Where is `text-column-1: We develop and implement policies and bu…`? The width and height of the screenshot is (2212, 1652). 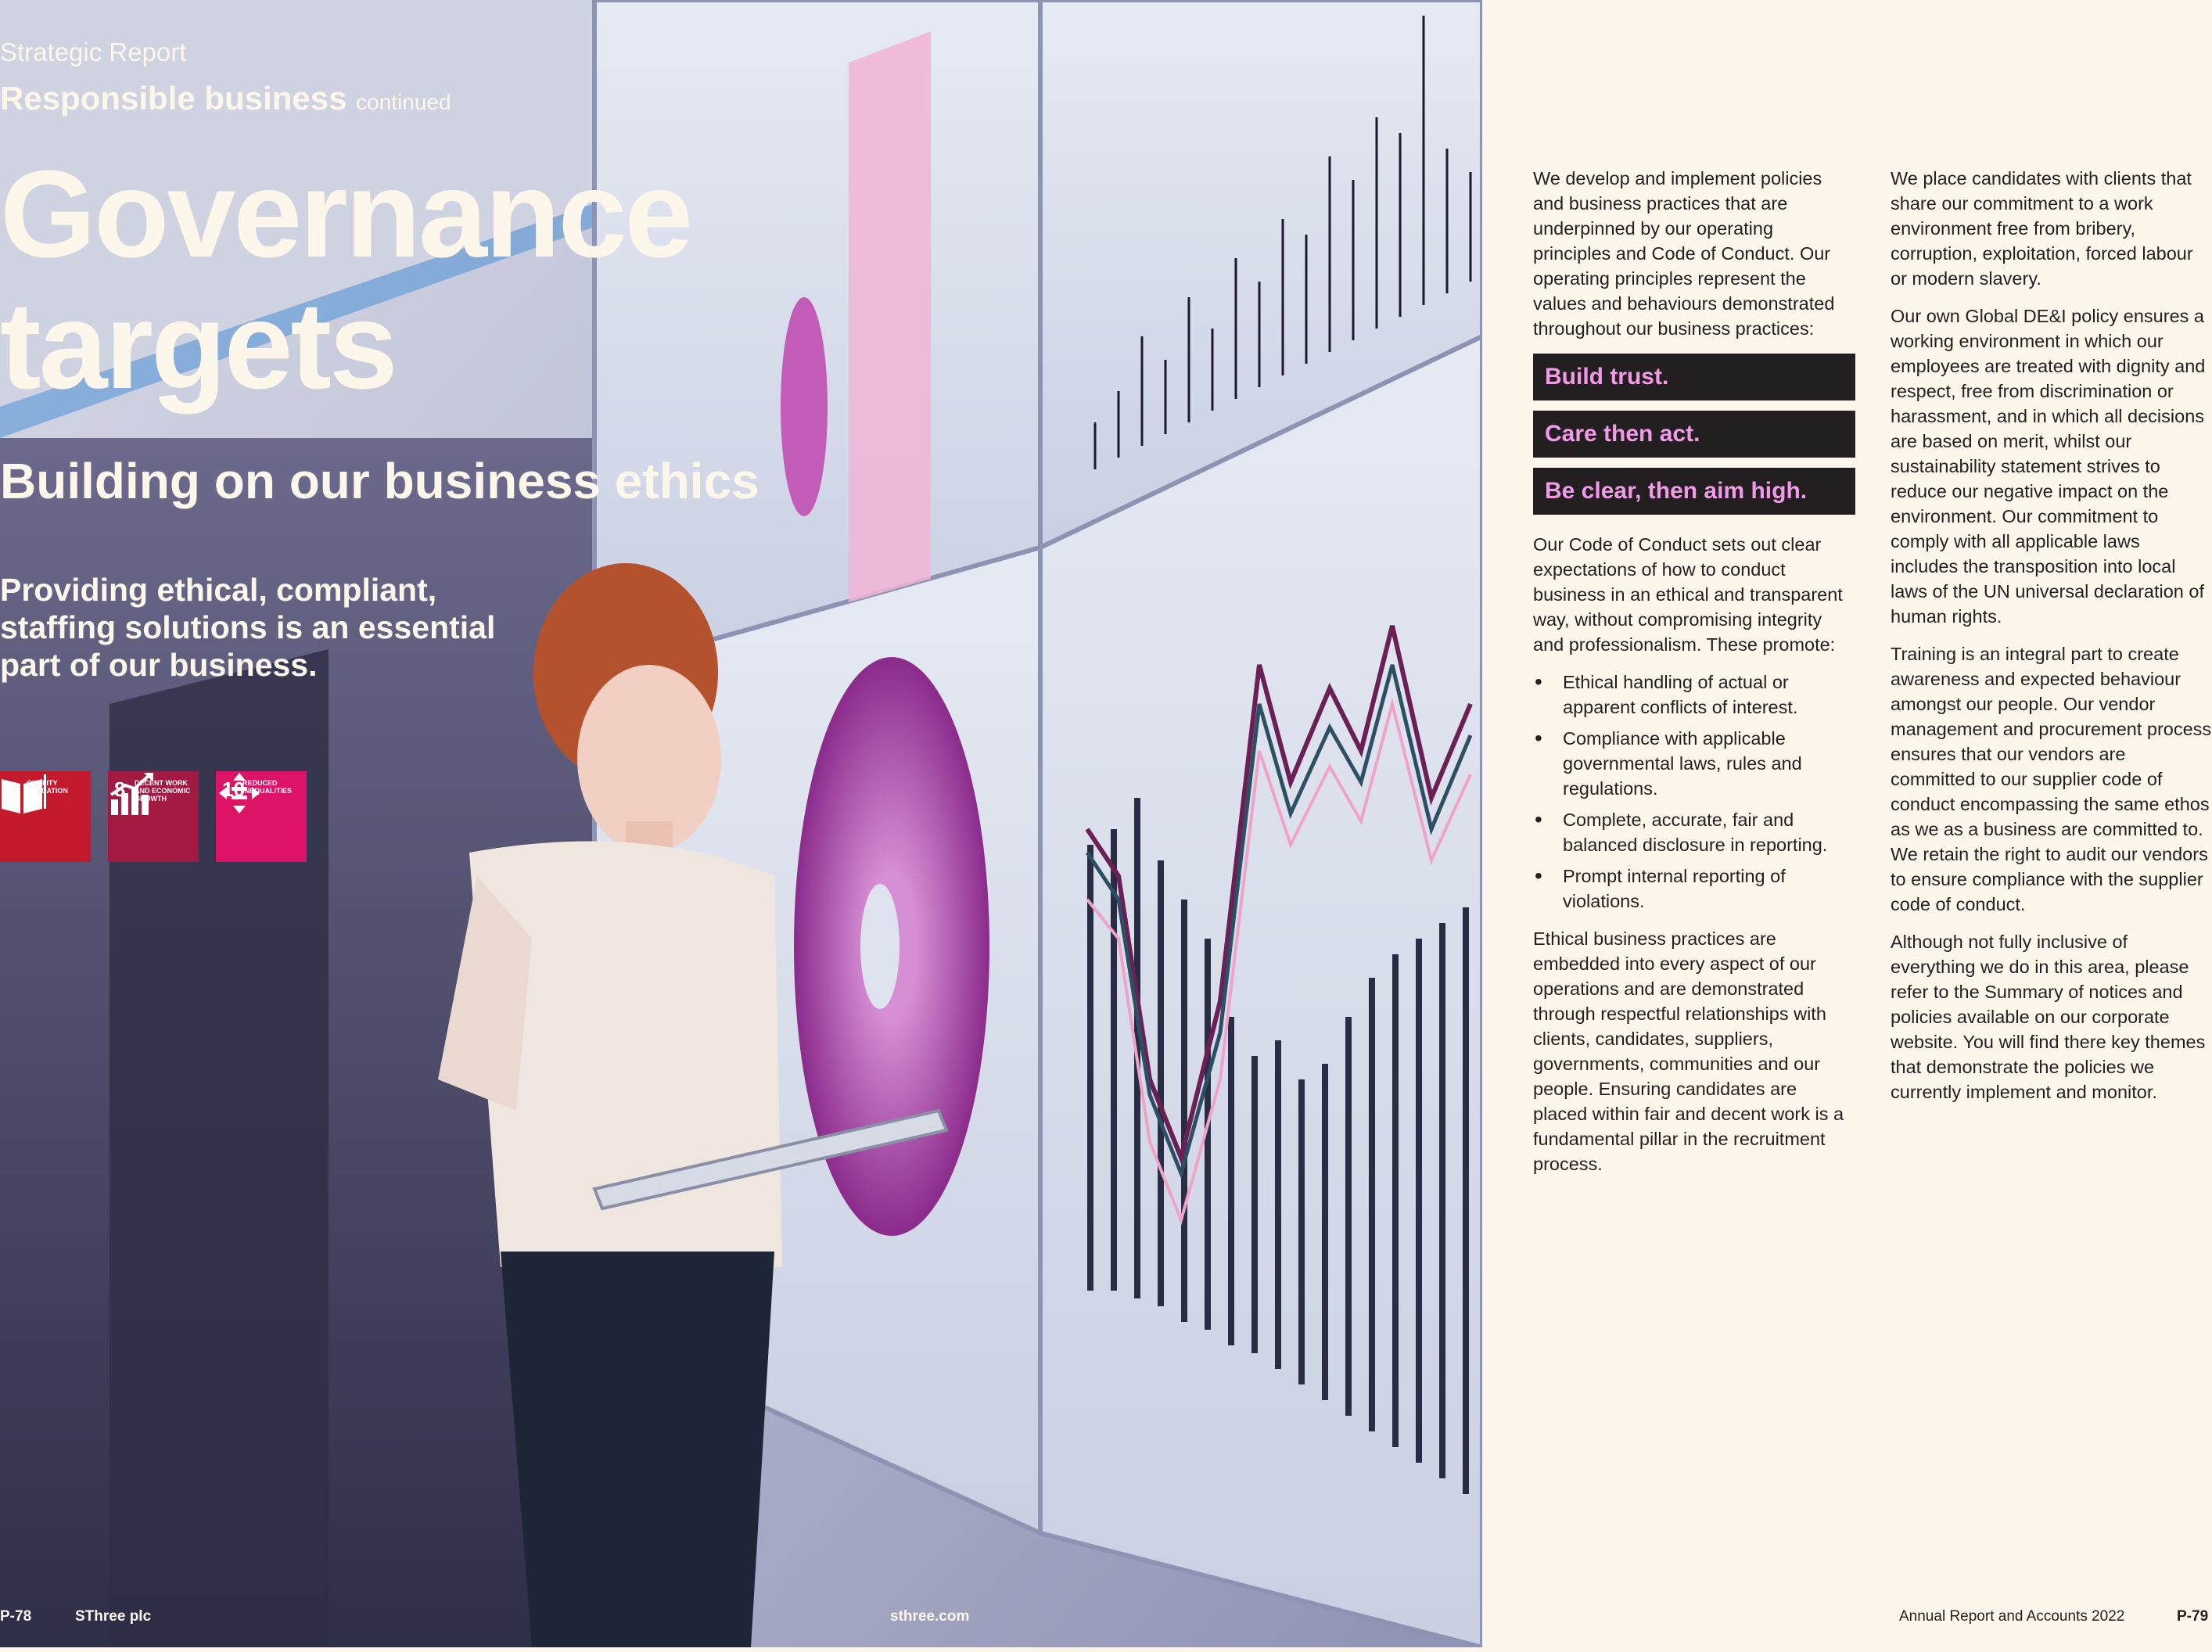
text-column-1: We develop and implement policies and bu… is located at coordinates (1694, 677).